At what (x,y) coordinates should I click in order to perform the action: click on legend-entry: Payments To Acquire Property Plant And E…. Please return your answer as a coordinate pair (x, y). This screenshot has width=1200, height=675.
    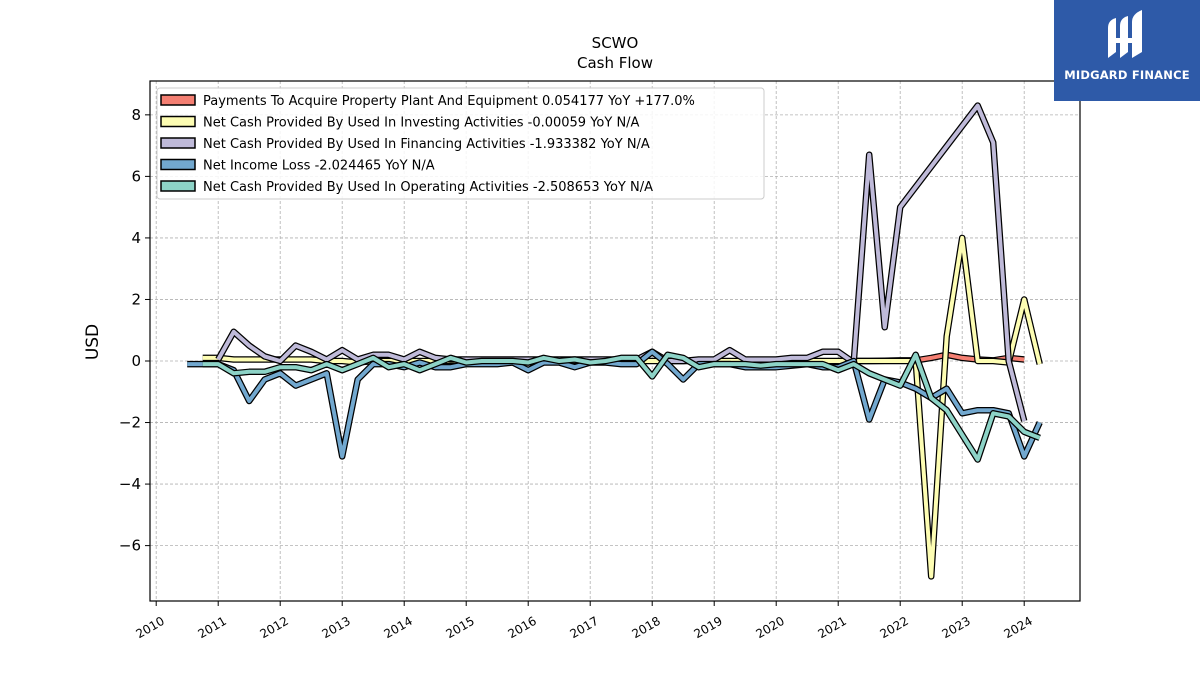
    Looking at the image, I should click on (449, 101).